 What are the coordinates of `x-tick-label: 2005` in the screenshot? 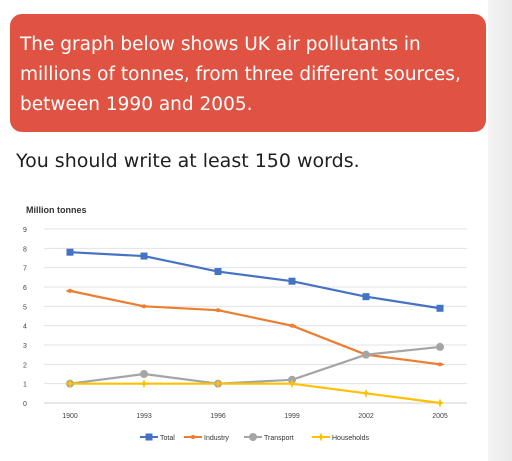 It's located at (440, 416).